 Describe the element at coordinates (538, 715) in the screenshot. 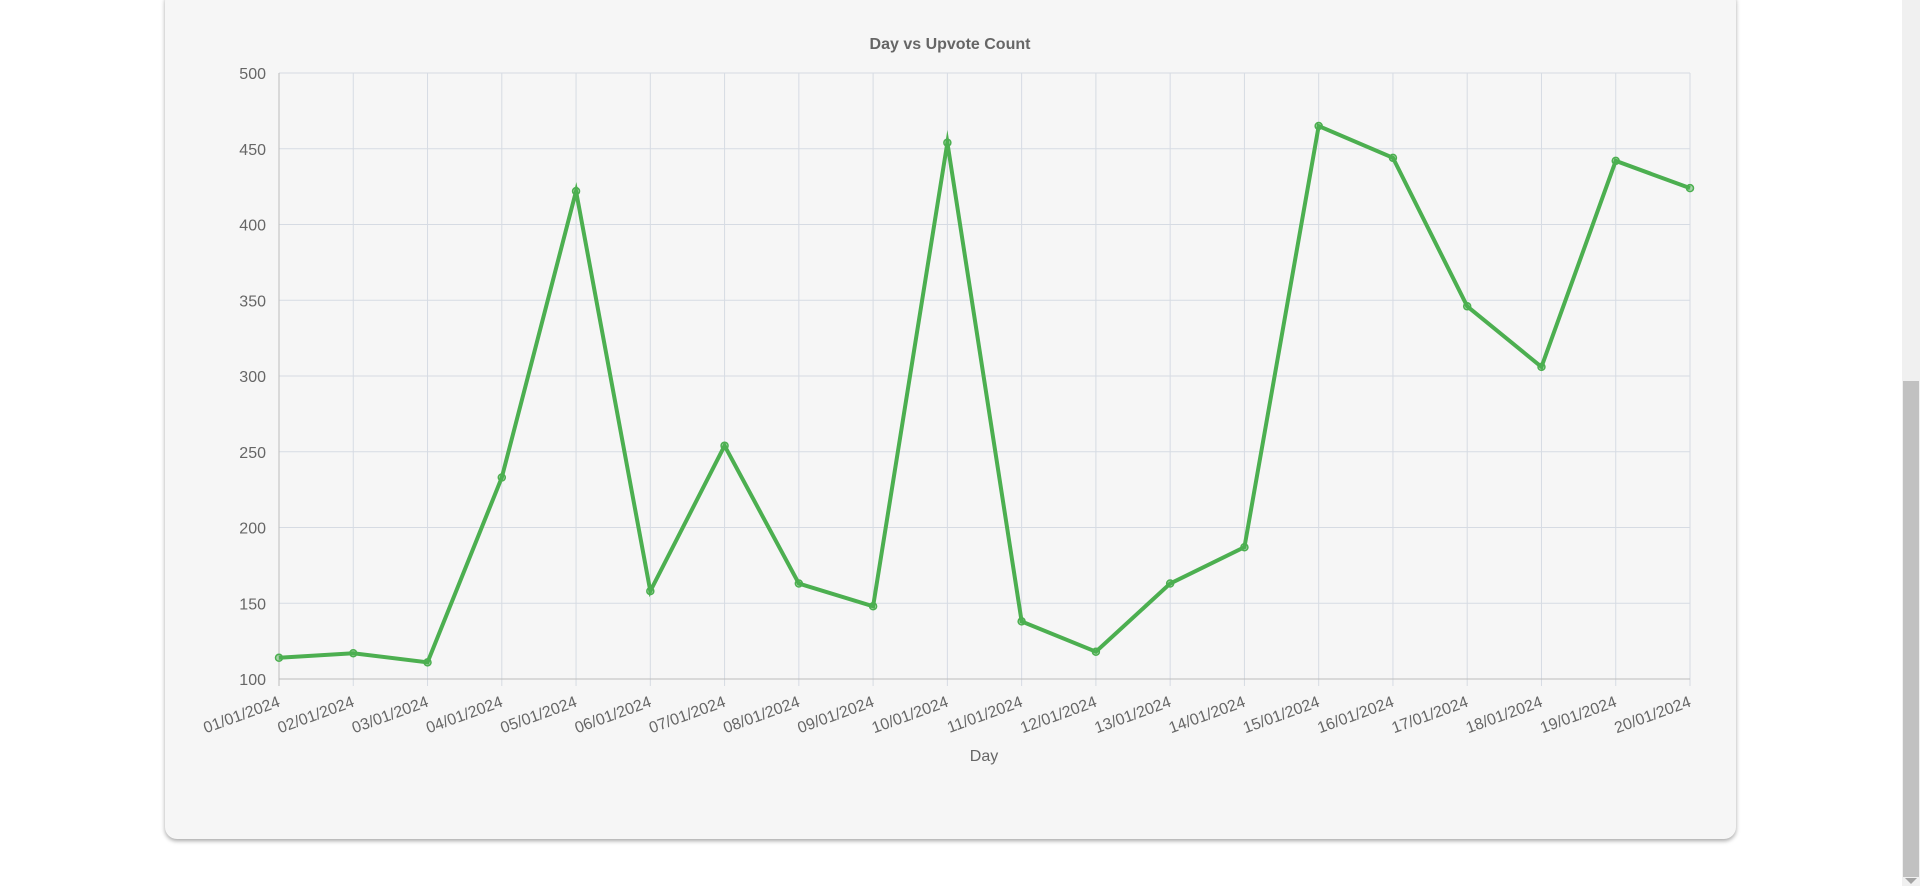

I see `x-tick-label: 05/01/2024` at that location.